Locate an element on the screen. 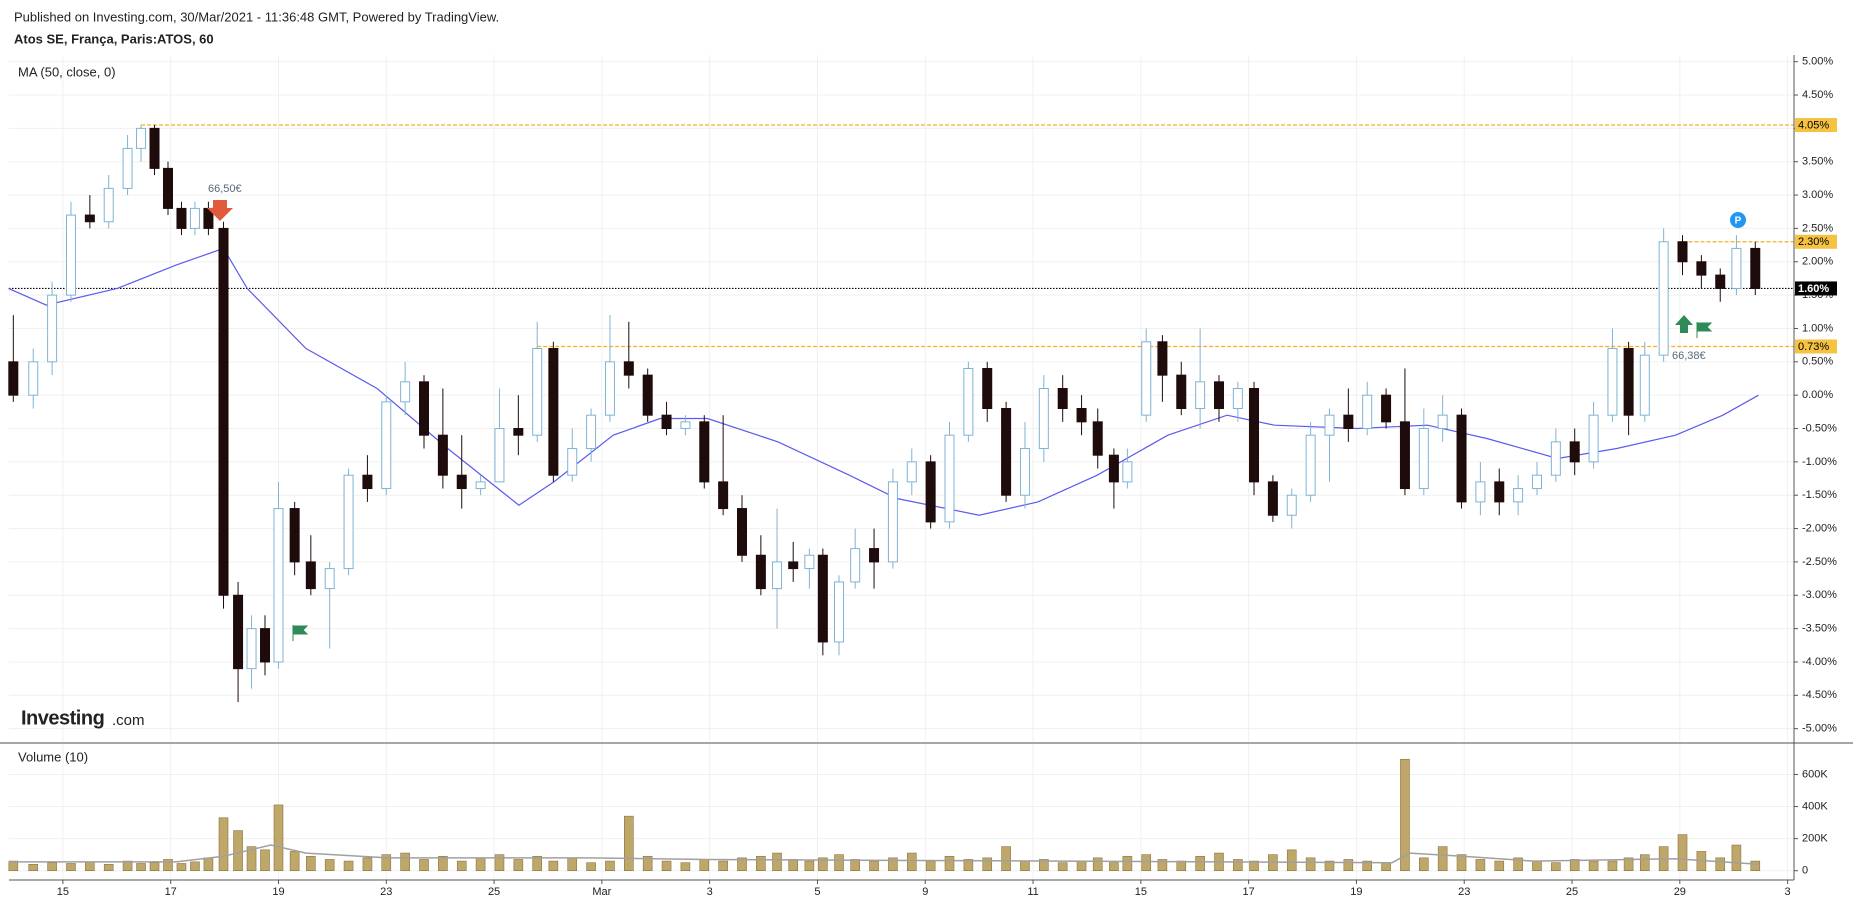 This screenshot has height=907, width=1853. y-tick-label: 0.50% is located at coordinates (1817, 362).